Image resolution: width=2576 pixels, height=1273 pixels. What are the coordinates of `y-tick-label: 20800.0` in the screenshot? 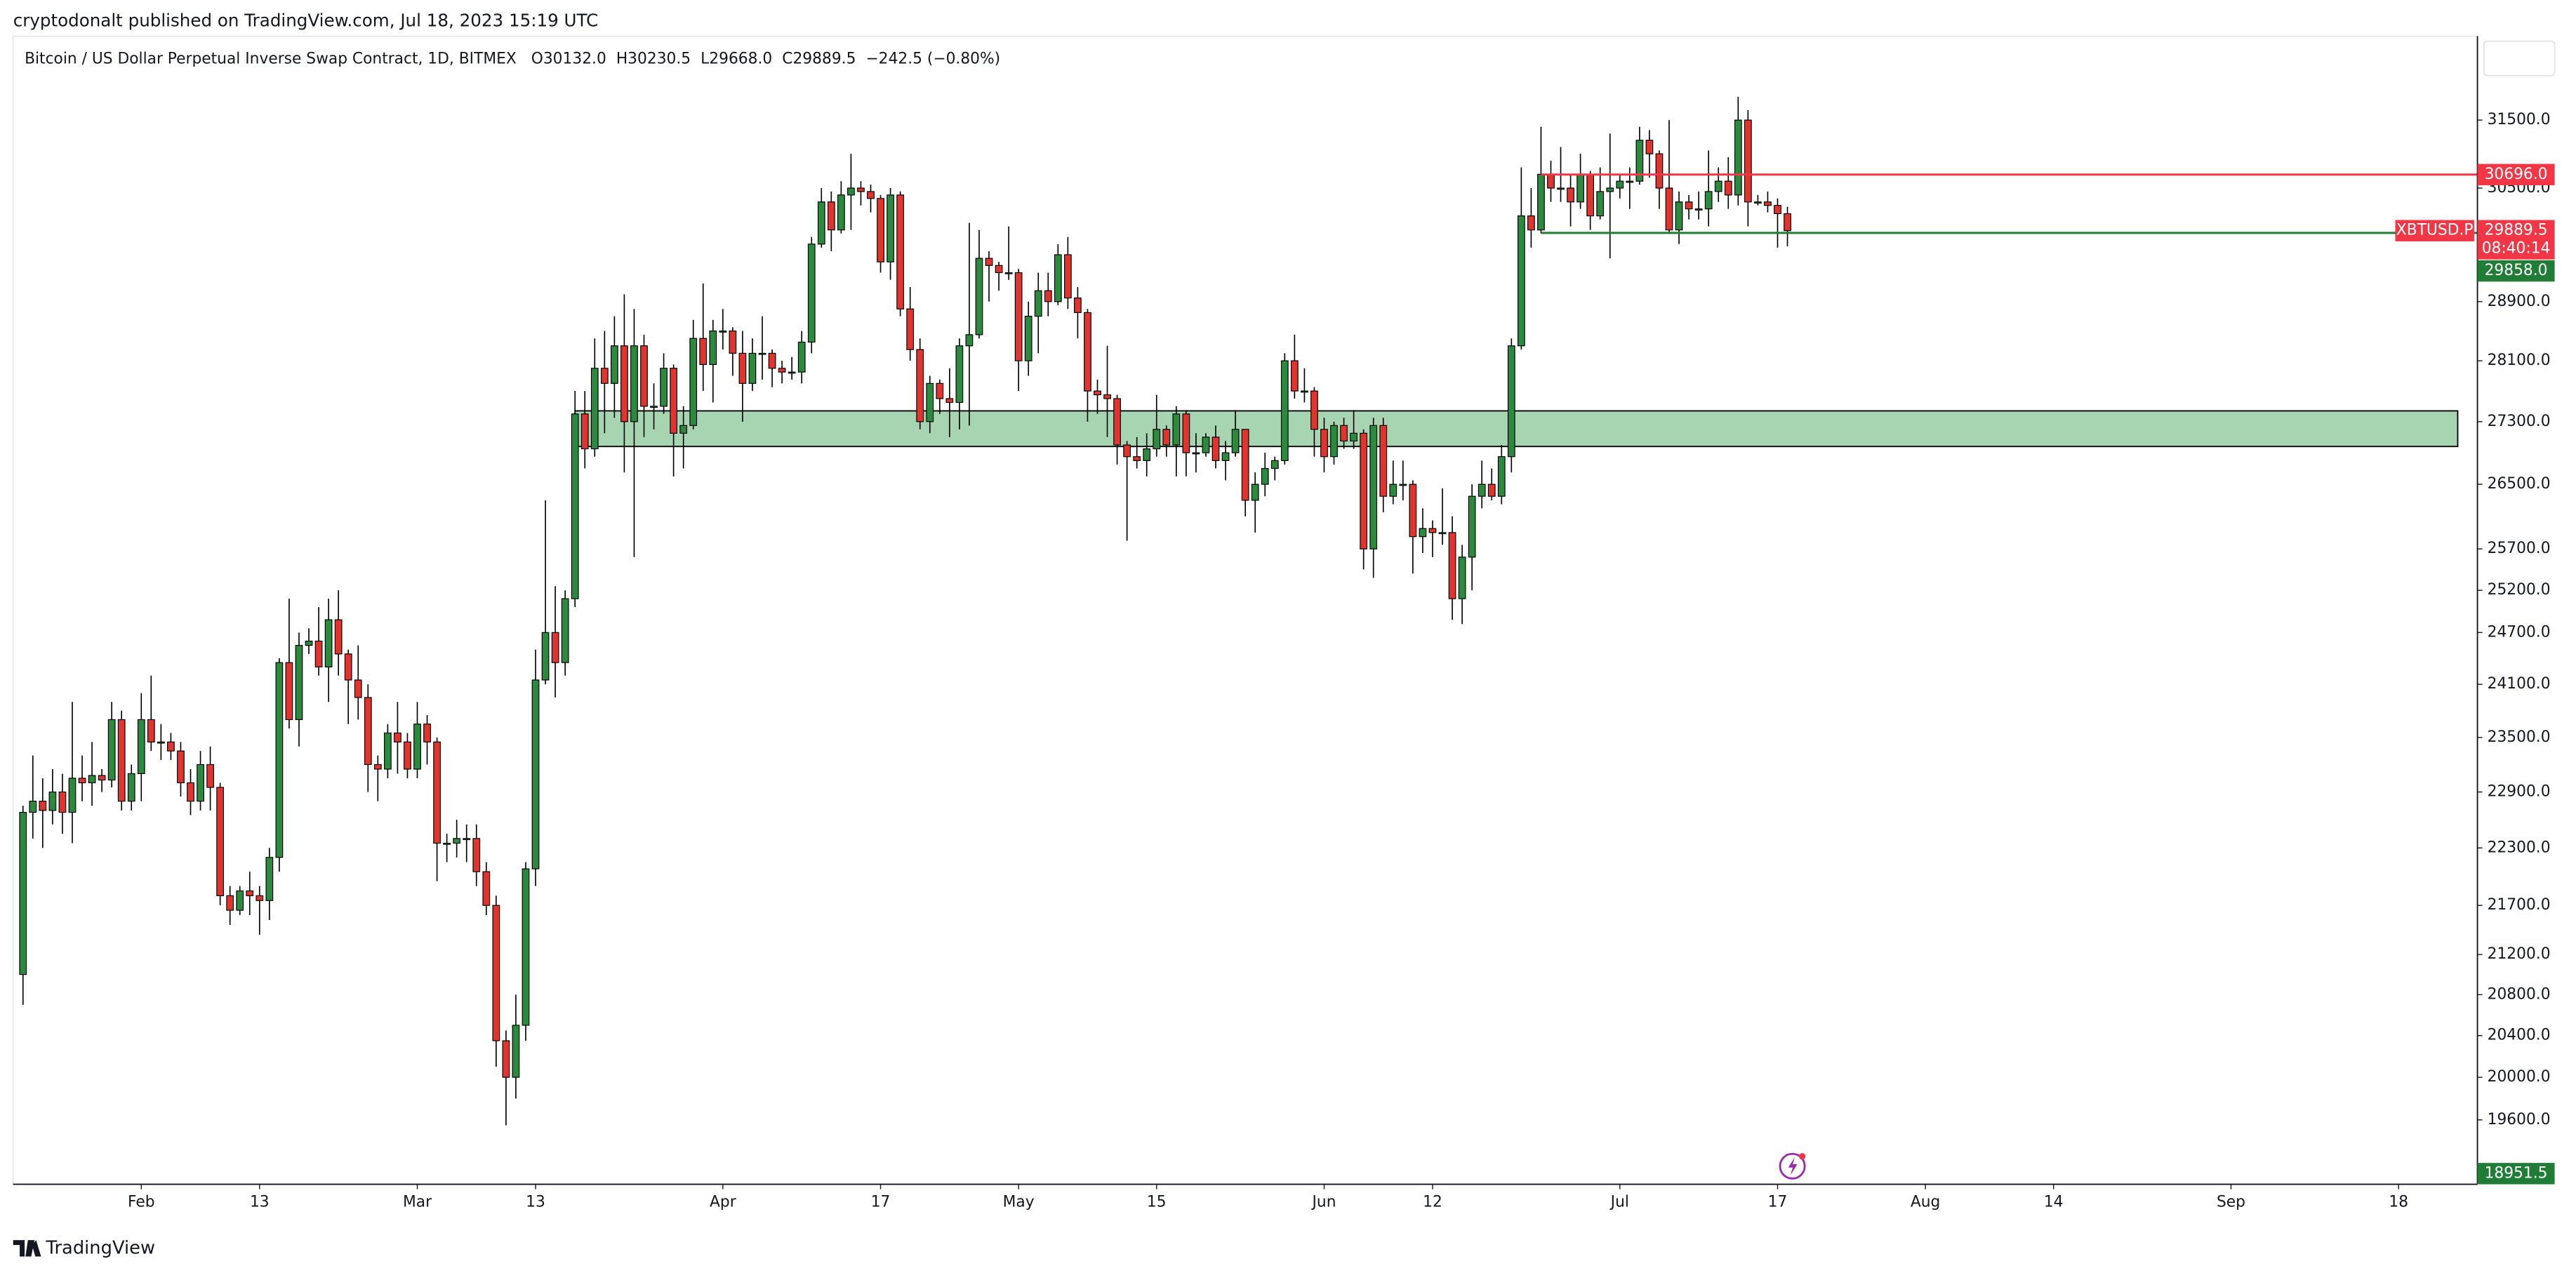 It's located at (2520, 994).